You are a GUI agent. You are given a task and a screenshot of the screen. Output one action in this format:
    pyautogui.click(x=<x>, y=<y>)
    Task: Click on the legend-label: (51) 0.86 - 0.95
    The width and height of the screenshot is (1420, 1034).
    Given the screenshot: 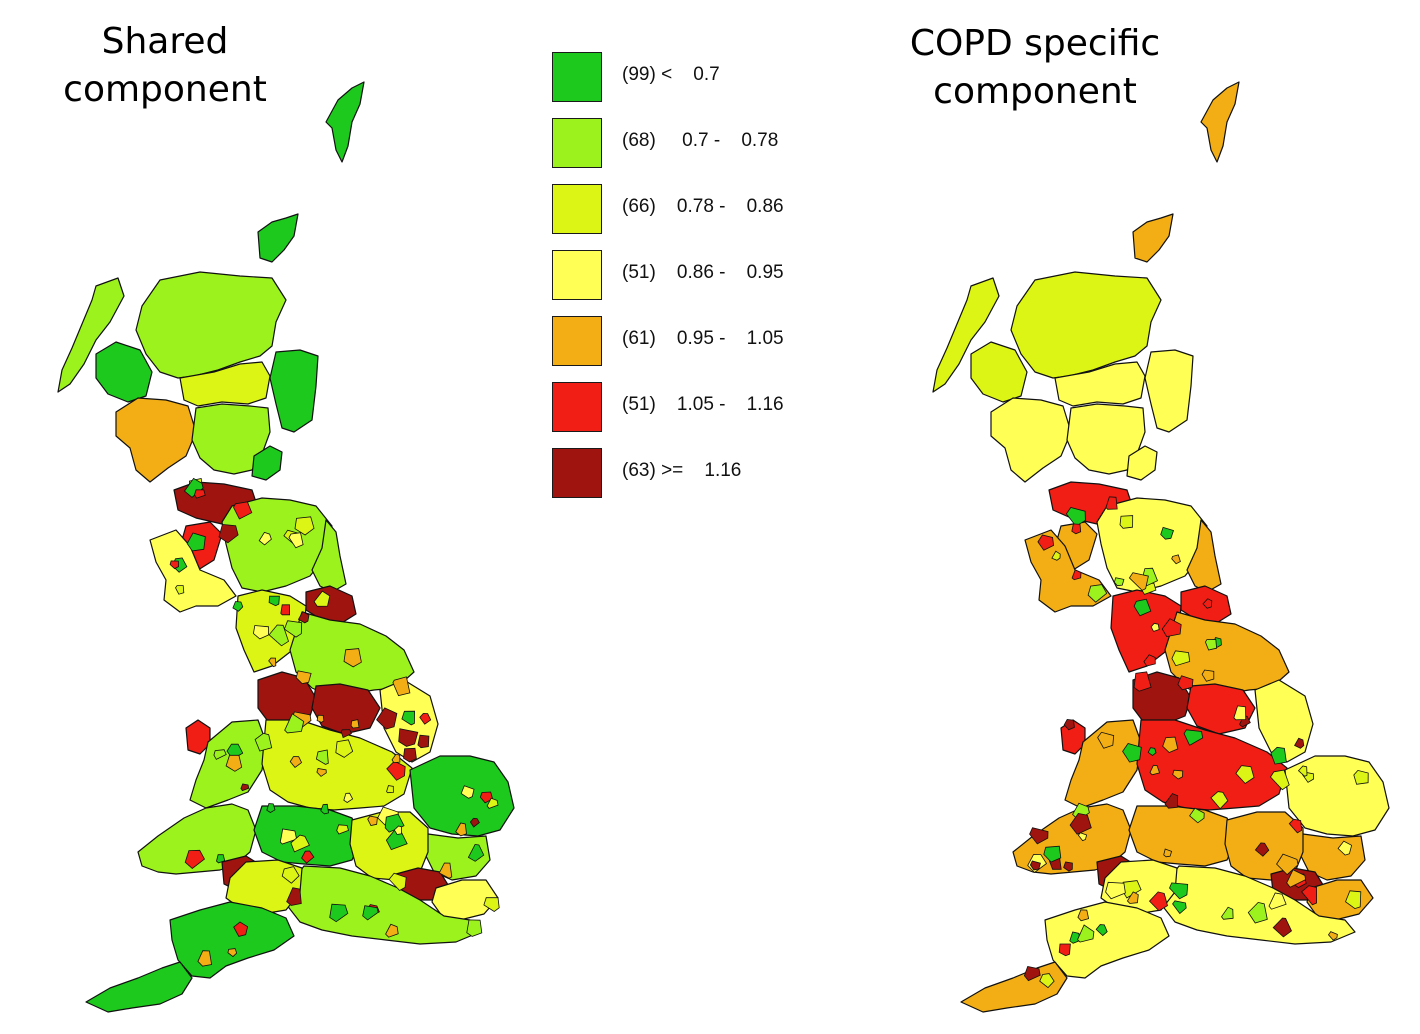 What is the action you would take?
    pyautogui.click(x=703, y=272)
    